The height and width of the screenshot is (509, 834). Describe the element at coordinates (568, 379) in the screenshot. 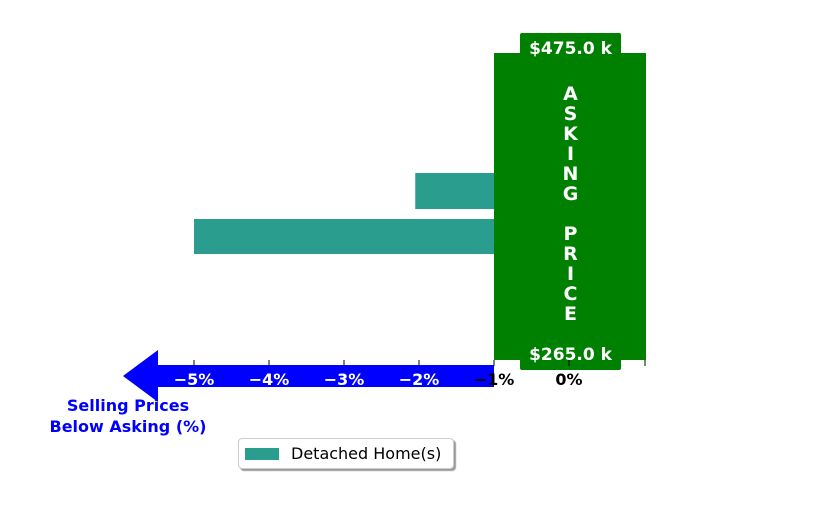

I see `x-tick-label: 0%` at that location.